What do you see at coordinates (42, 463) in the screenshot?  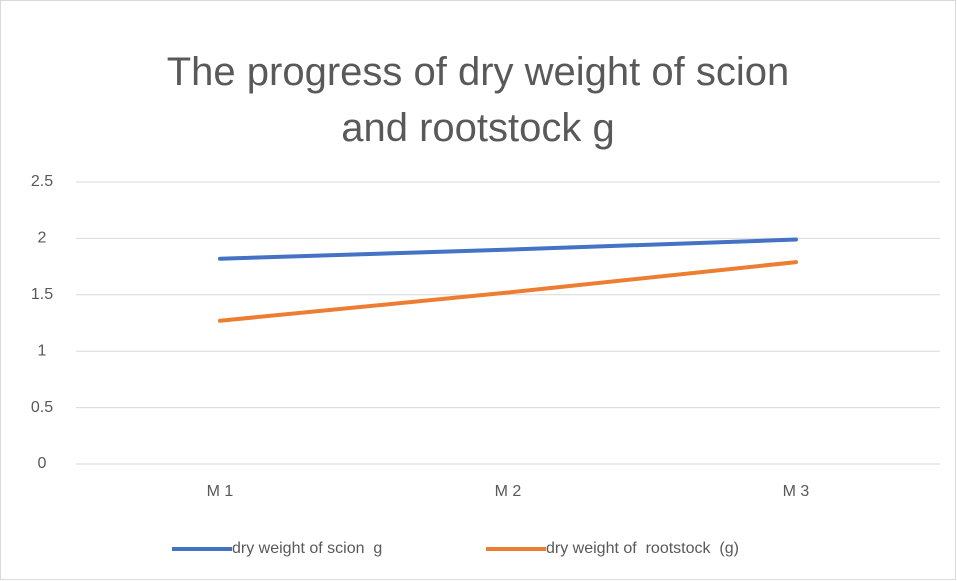 I see `y-tick-label: 0` at bounding box center [42, 463].